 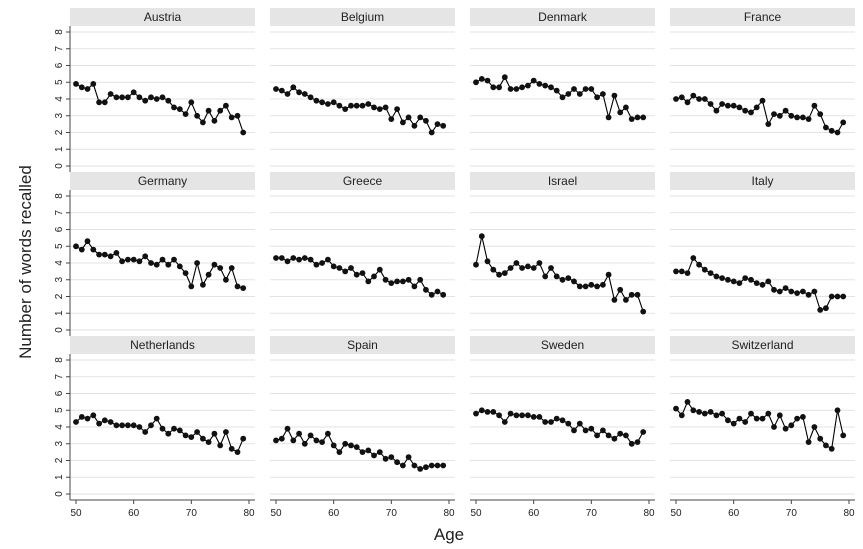 What do you see at coordinates (276, 513) in the screenshot?
I see `x-tick-label-spain-0: 50` at bounding box center [276, 513].